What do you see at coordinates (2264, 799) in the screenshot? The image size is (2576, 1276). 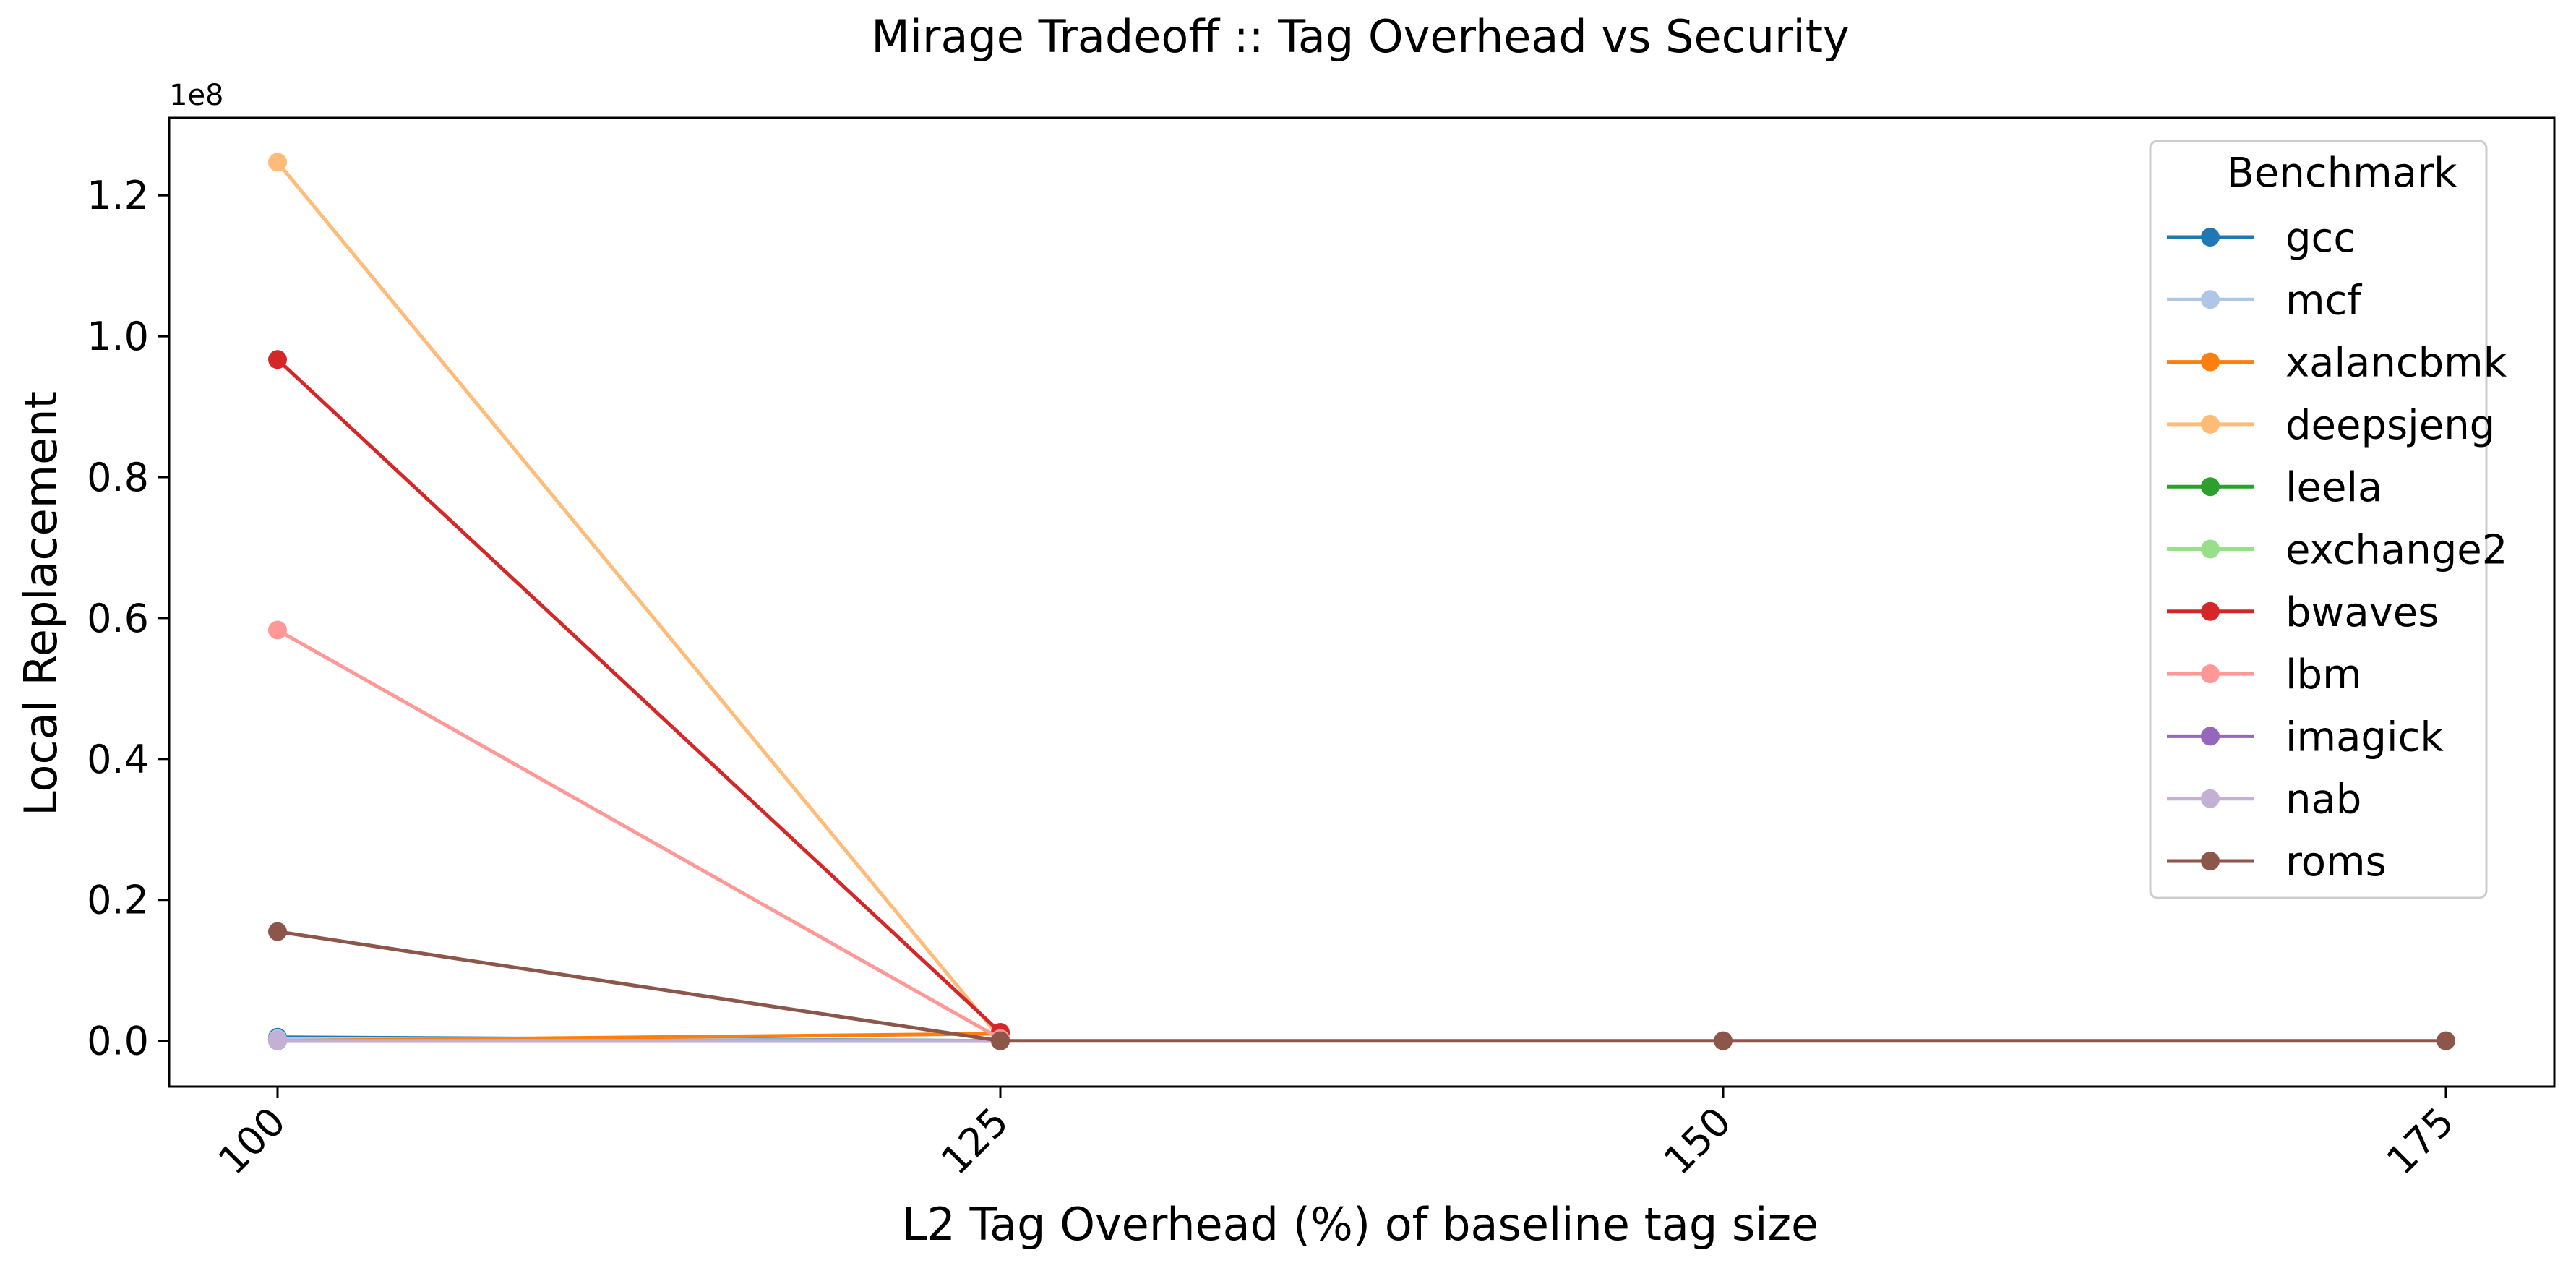 I see `legend-item: nab` at bounding box center [2264, 799].